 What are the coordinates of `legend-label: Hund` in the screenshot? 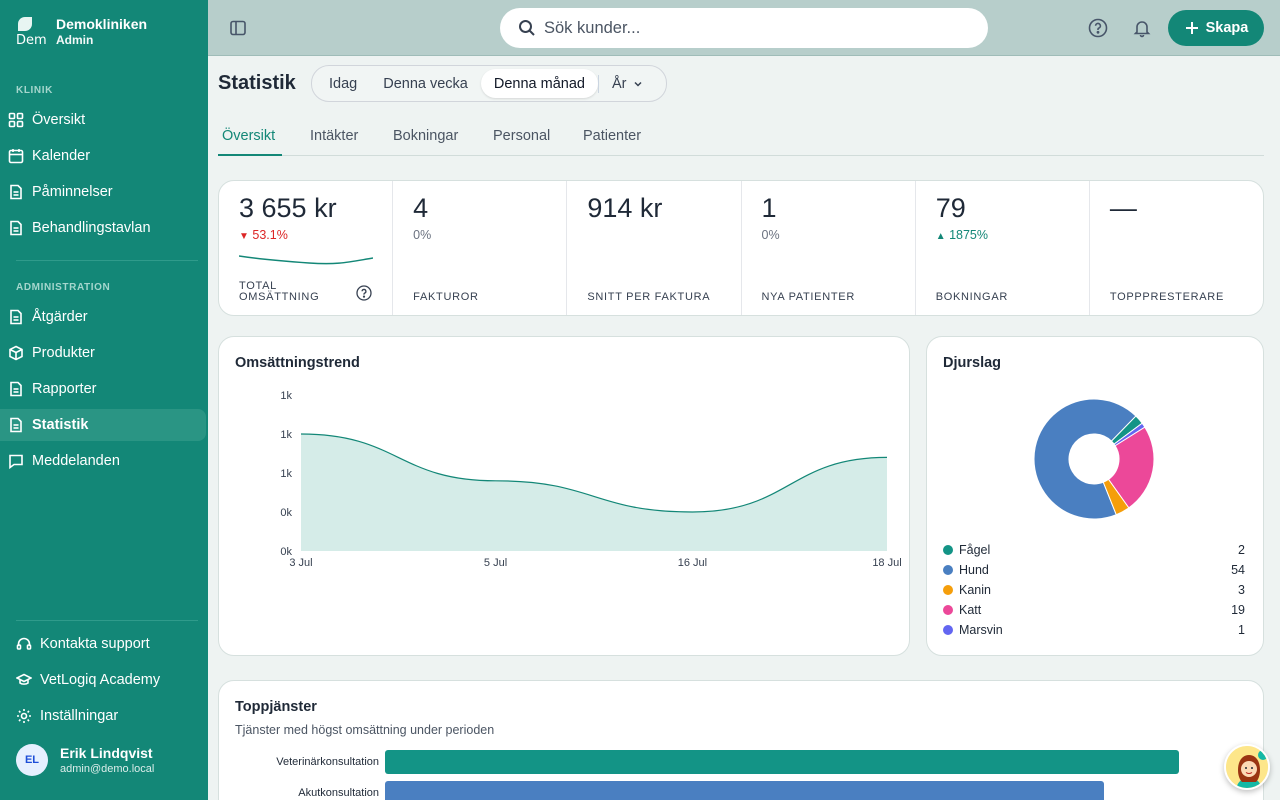 It's located at (974, 570).